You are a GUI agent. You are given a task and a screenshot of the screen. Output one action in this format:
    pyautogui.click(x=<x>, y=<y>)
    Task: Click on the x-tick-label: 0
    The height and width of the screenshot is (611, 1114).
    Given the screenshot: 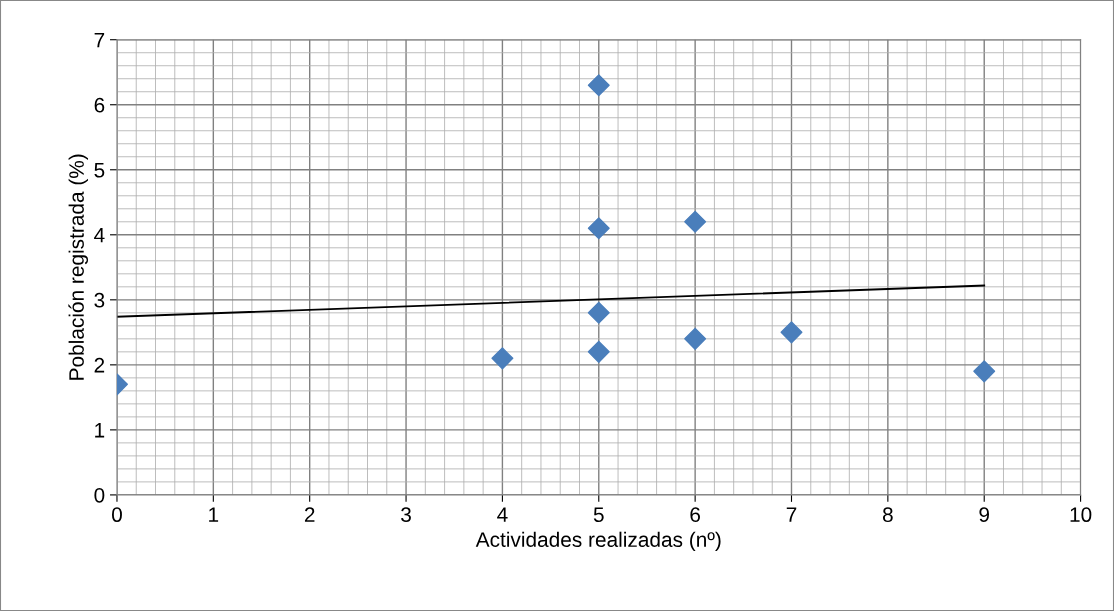 What is the action you would take?
    pyautogui.click(x=116, y=515)
    